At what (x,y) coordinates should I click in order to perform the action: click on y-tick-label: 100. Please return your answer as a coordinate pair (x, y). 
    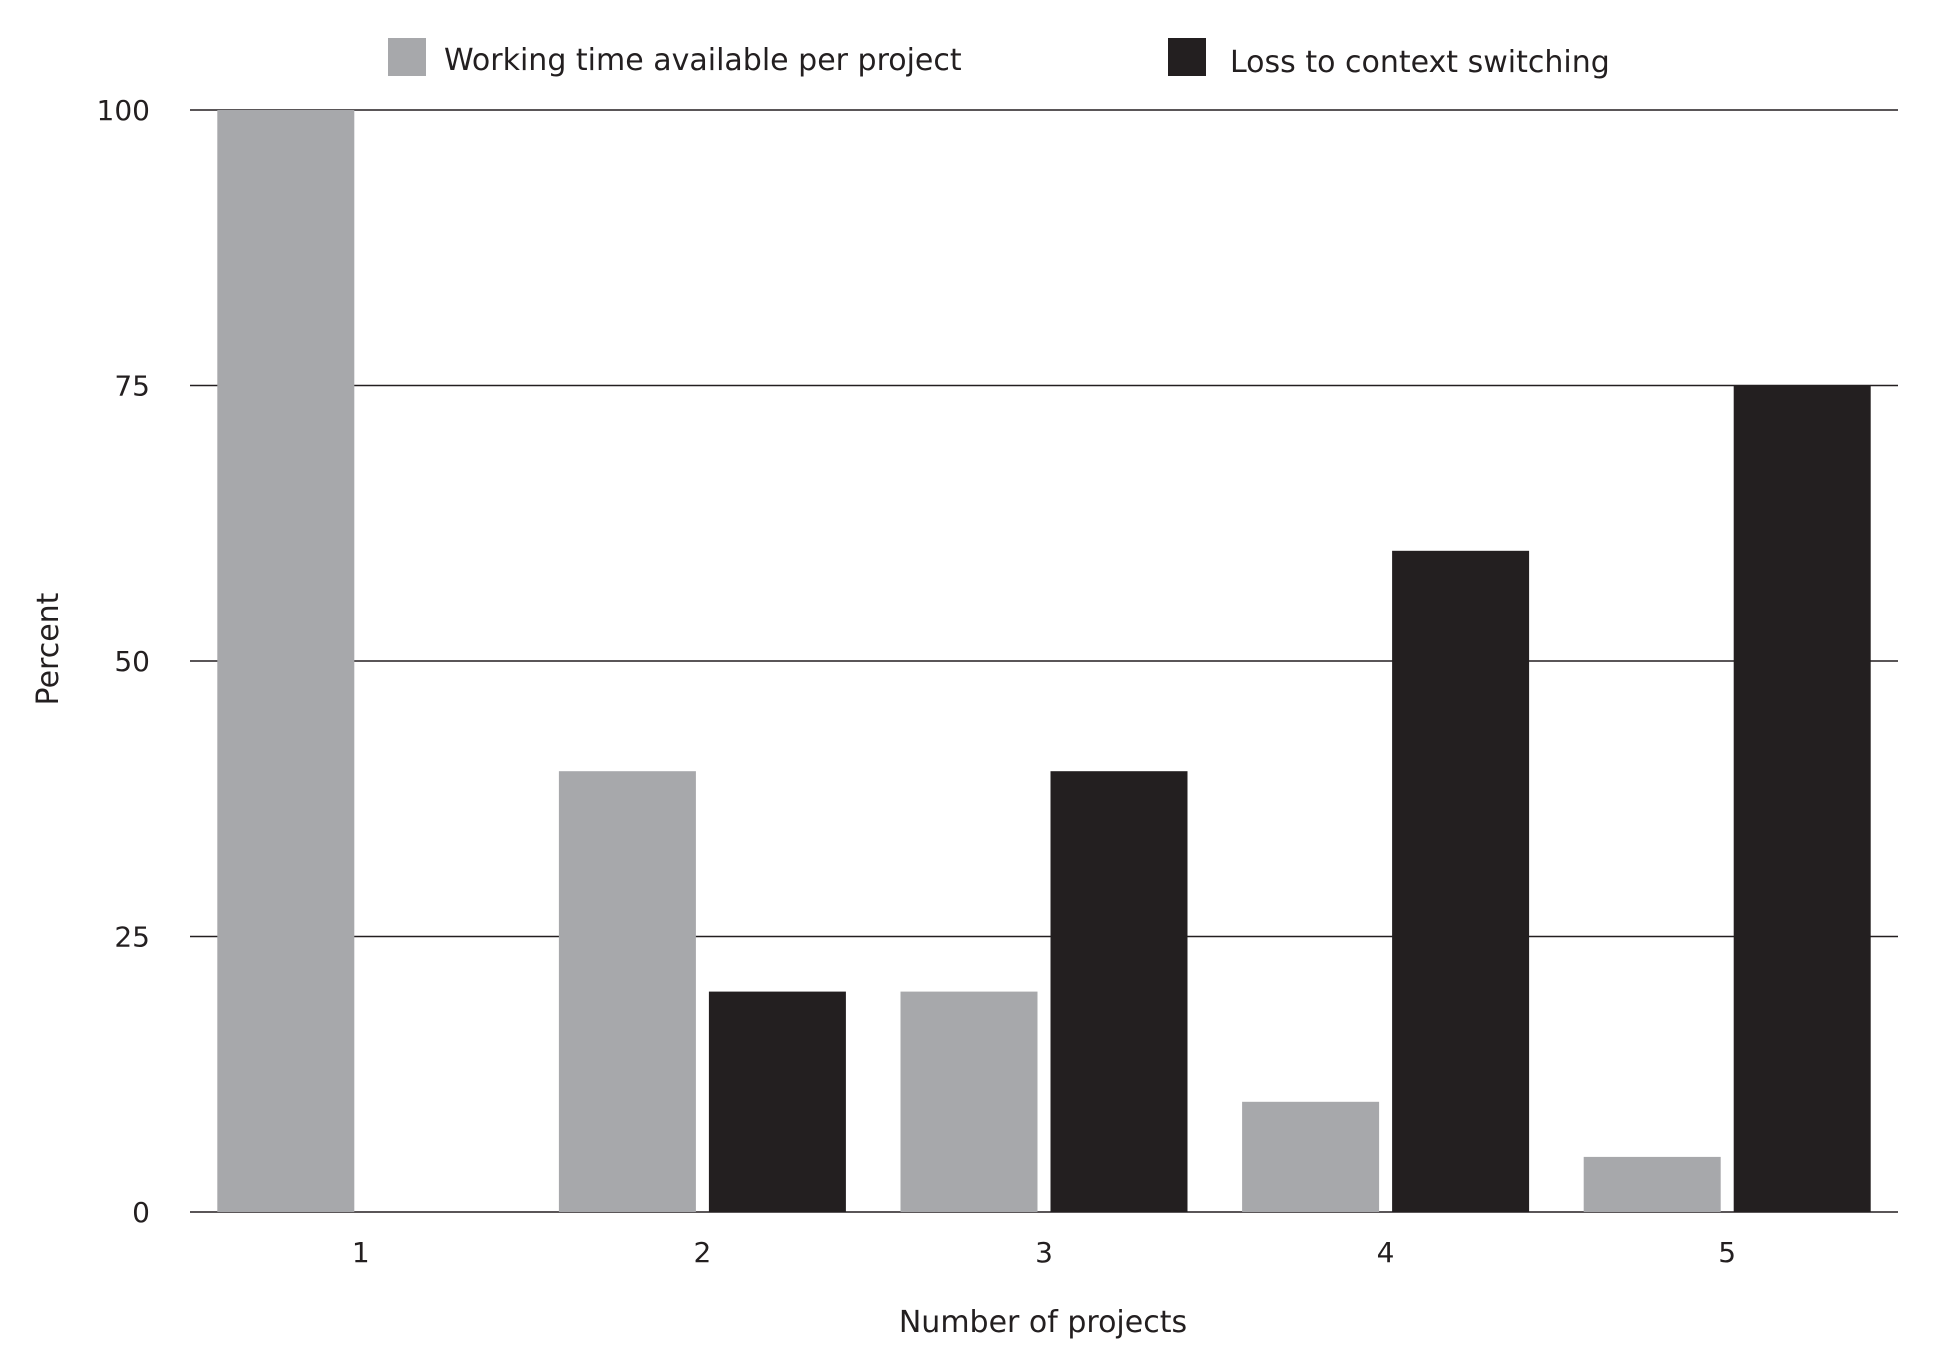
    Looking at the image, I should click on (123, 110).